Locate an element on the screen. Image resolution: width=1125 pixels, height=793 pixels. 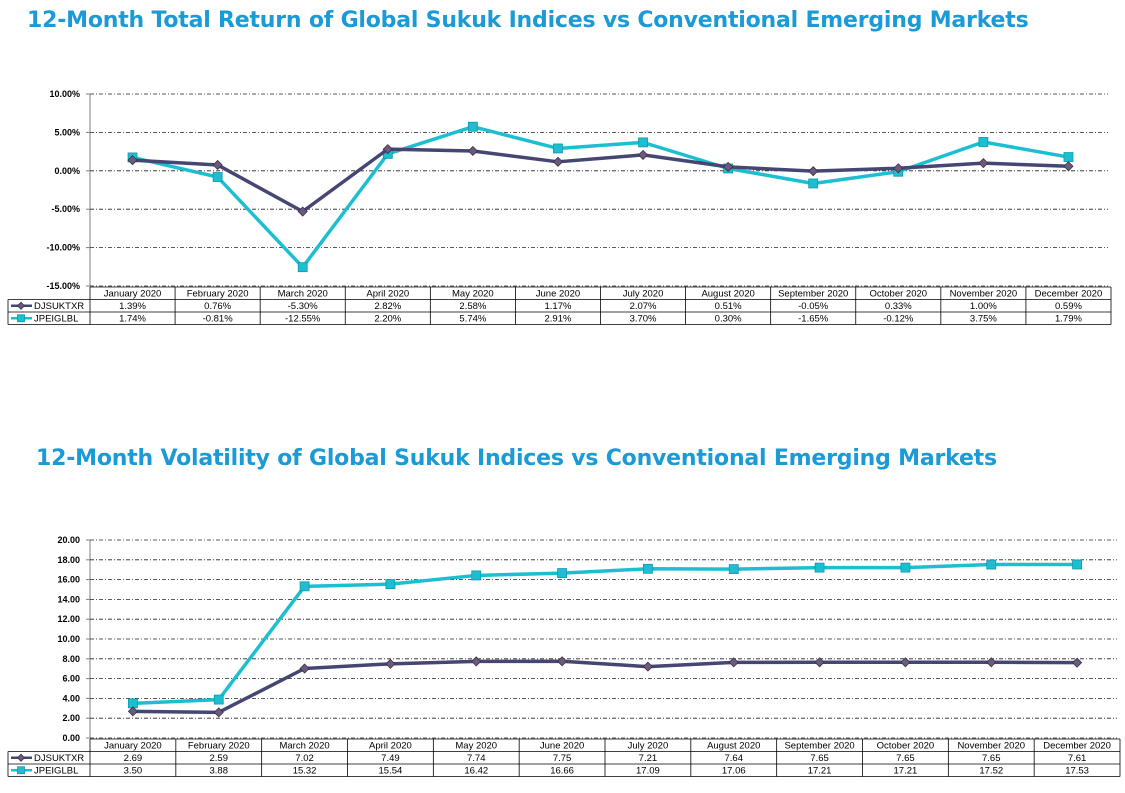
data-cell-label: 5.74% is located at coordinates (472, 319).